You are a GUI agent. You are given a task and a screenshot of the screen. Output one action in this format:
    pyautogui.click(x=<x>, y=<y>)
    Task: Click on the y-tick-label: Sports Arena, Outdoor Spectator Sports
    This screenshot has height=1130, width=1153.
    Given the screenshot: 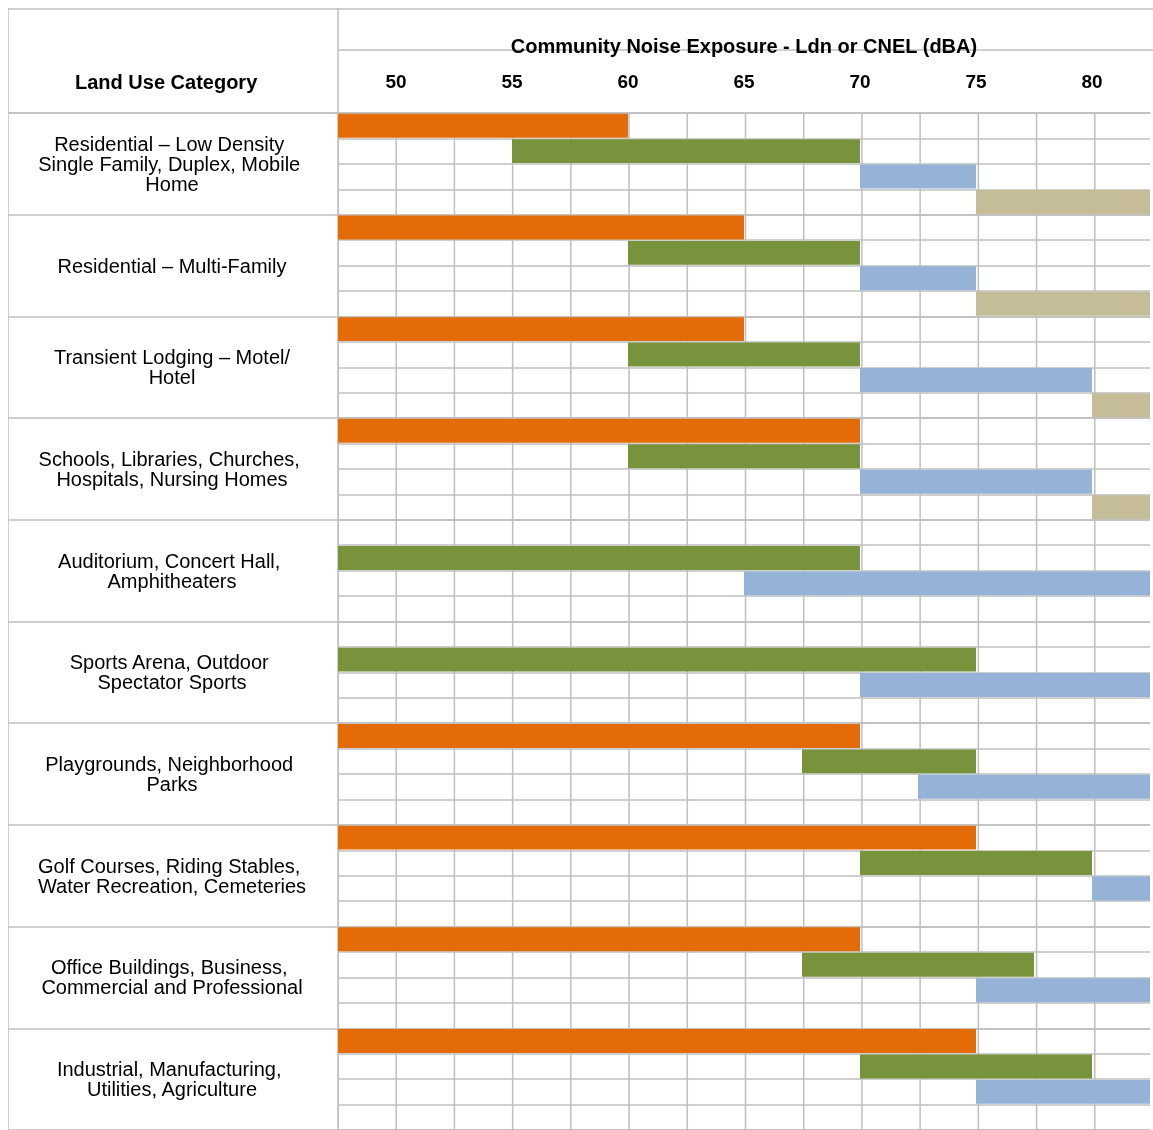 What is the action you would take?
    pyautogui.click(x=172, y=672)
    